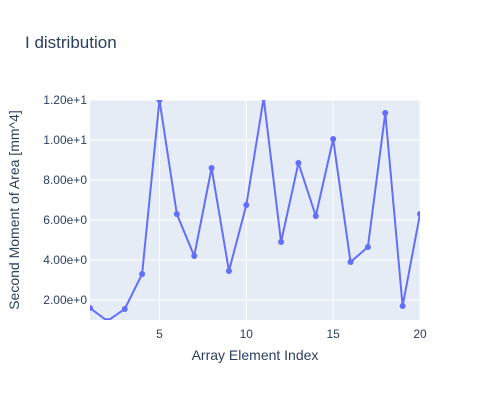 This screenshot has width=500, height=400. What do you see at coordinates (159, 334) in the screenshot?
I see `x-tick-label: 5` at bounding box center [159, 334].